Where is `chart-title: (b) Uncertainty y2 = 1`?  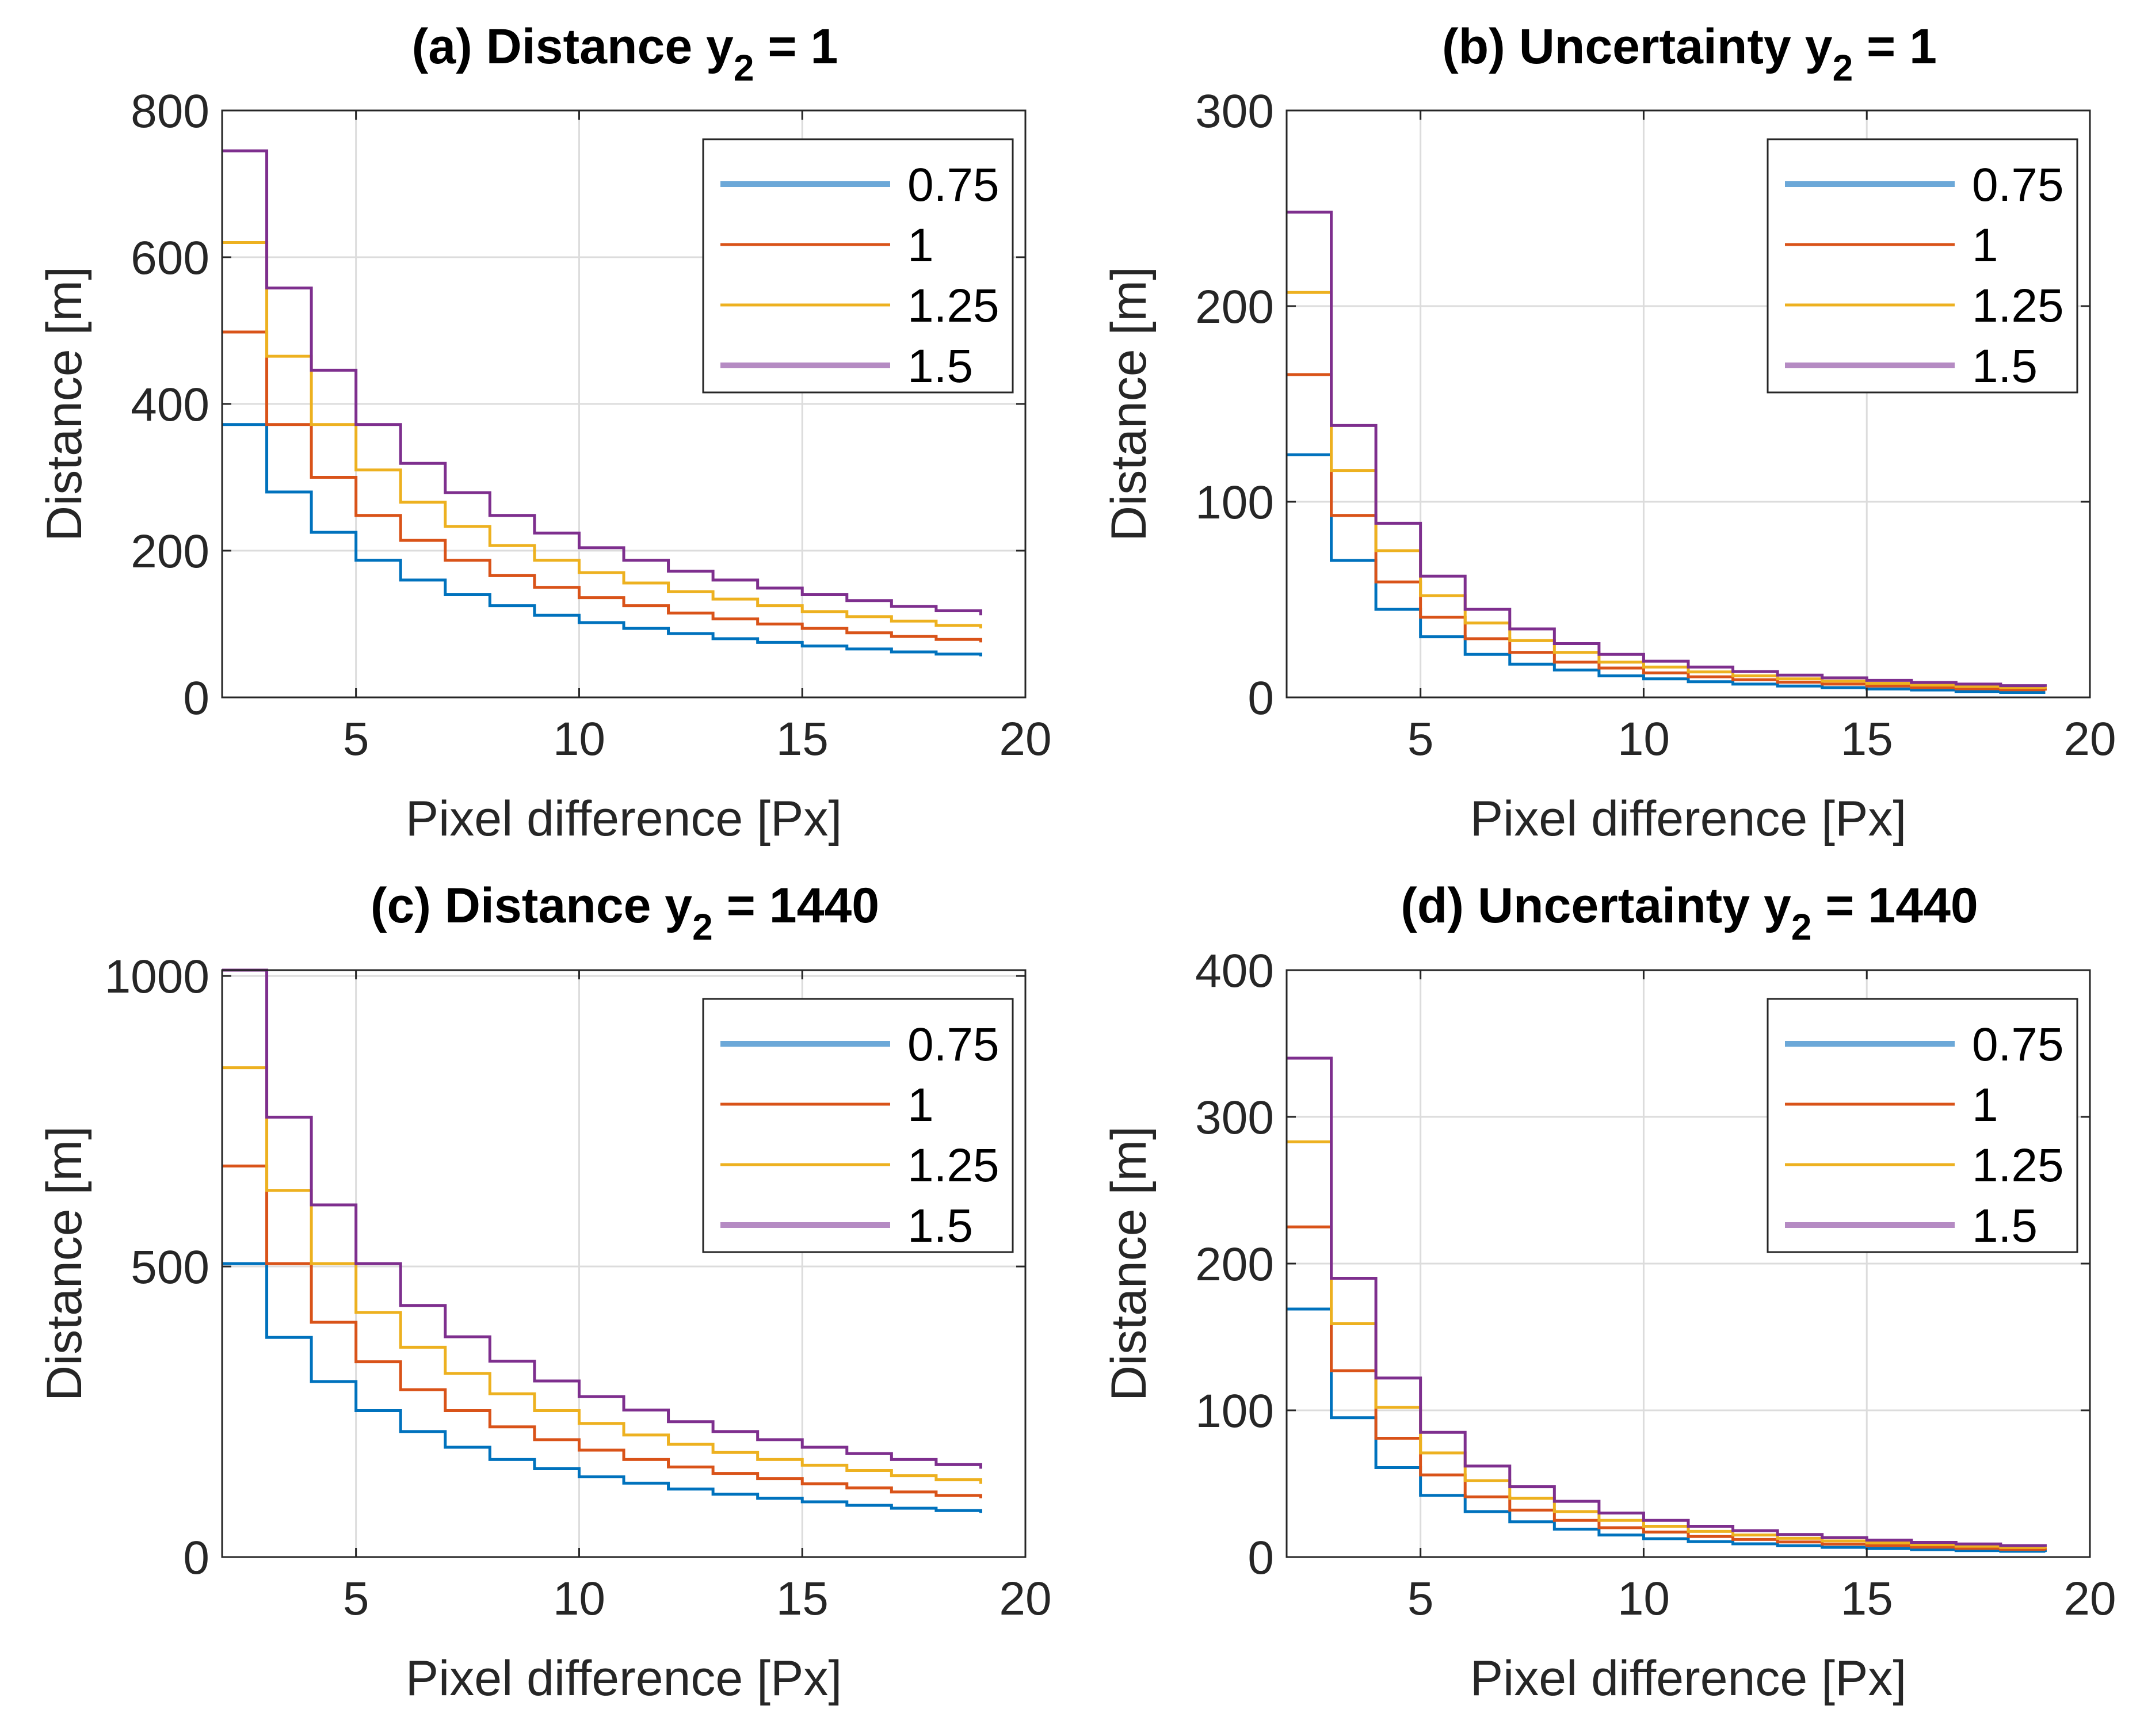
chart-title: (b) Uncertainty y2 = 1 is located at coordinates (1689, 54).